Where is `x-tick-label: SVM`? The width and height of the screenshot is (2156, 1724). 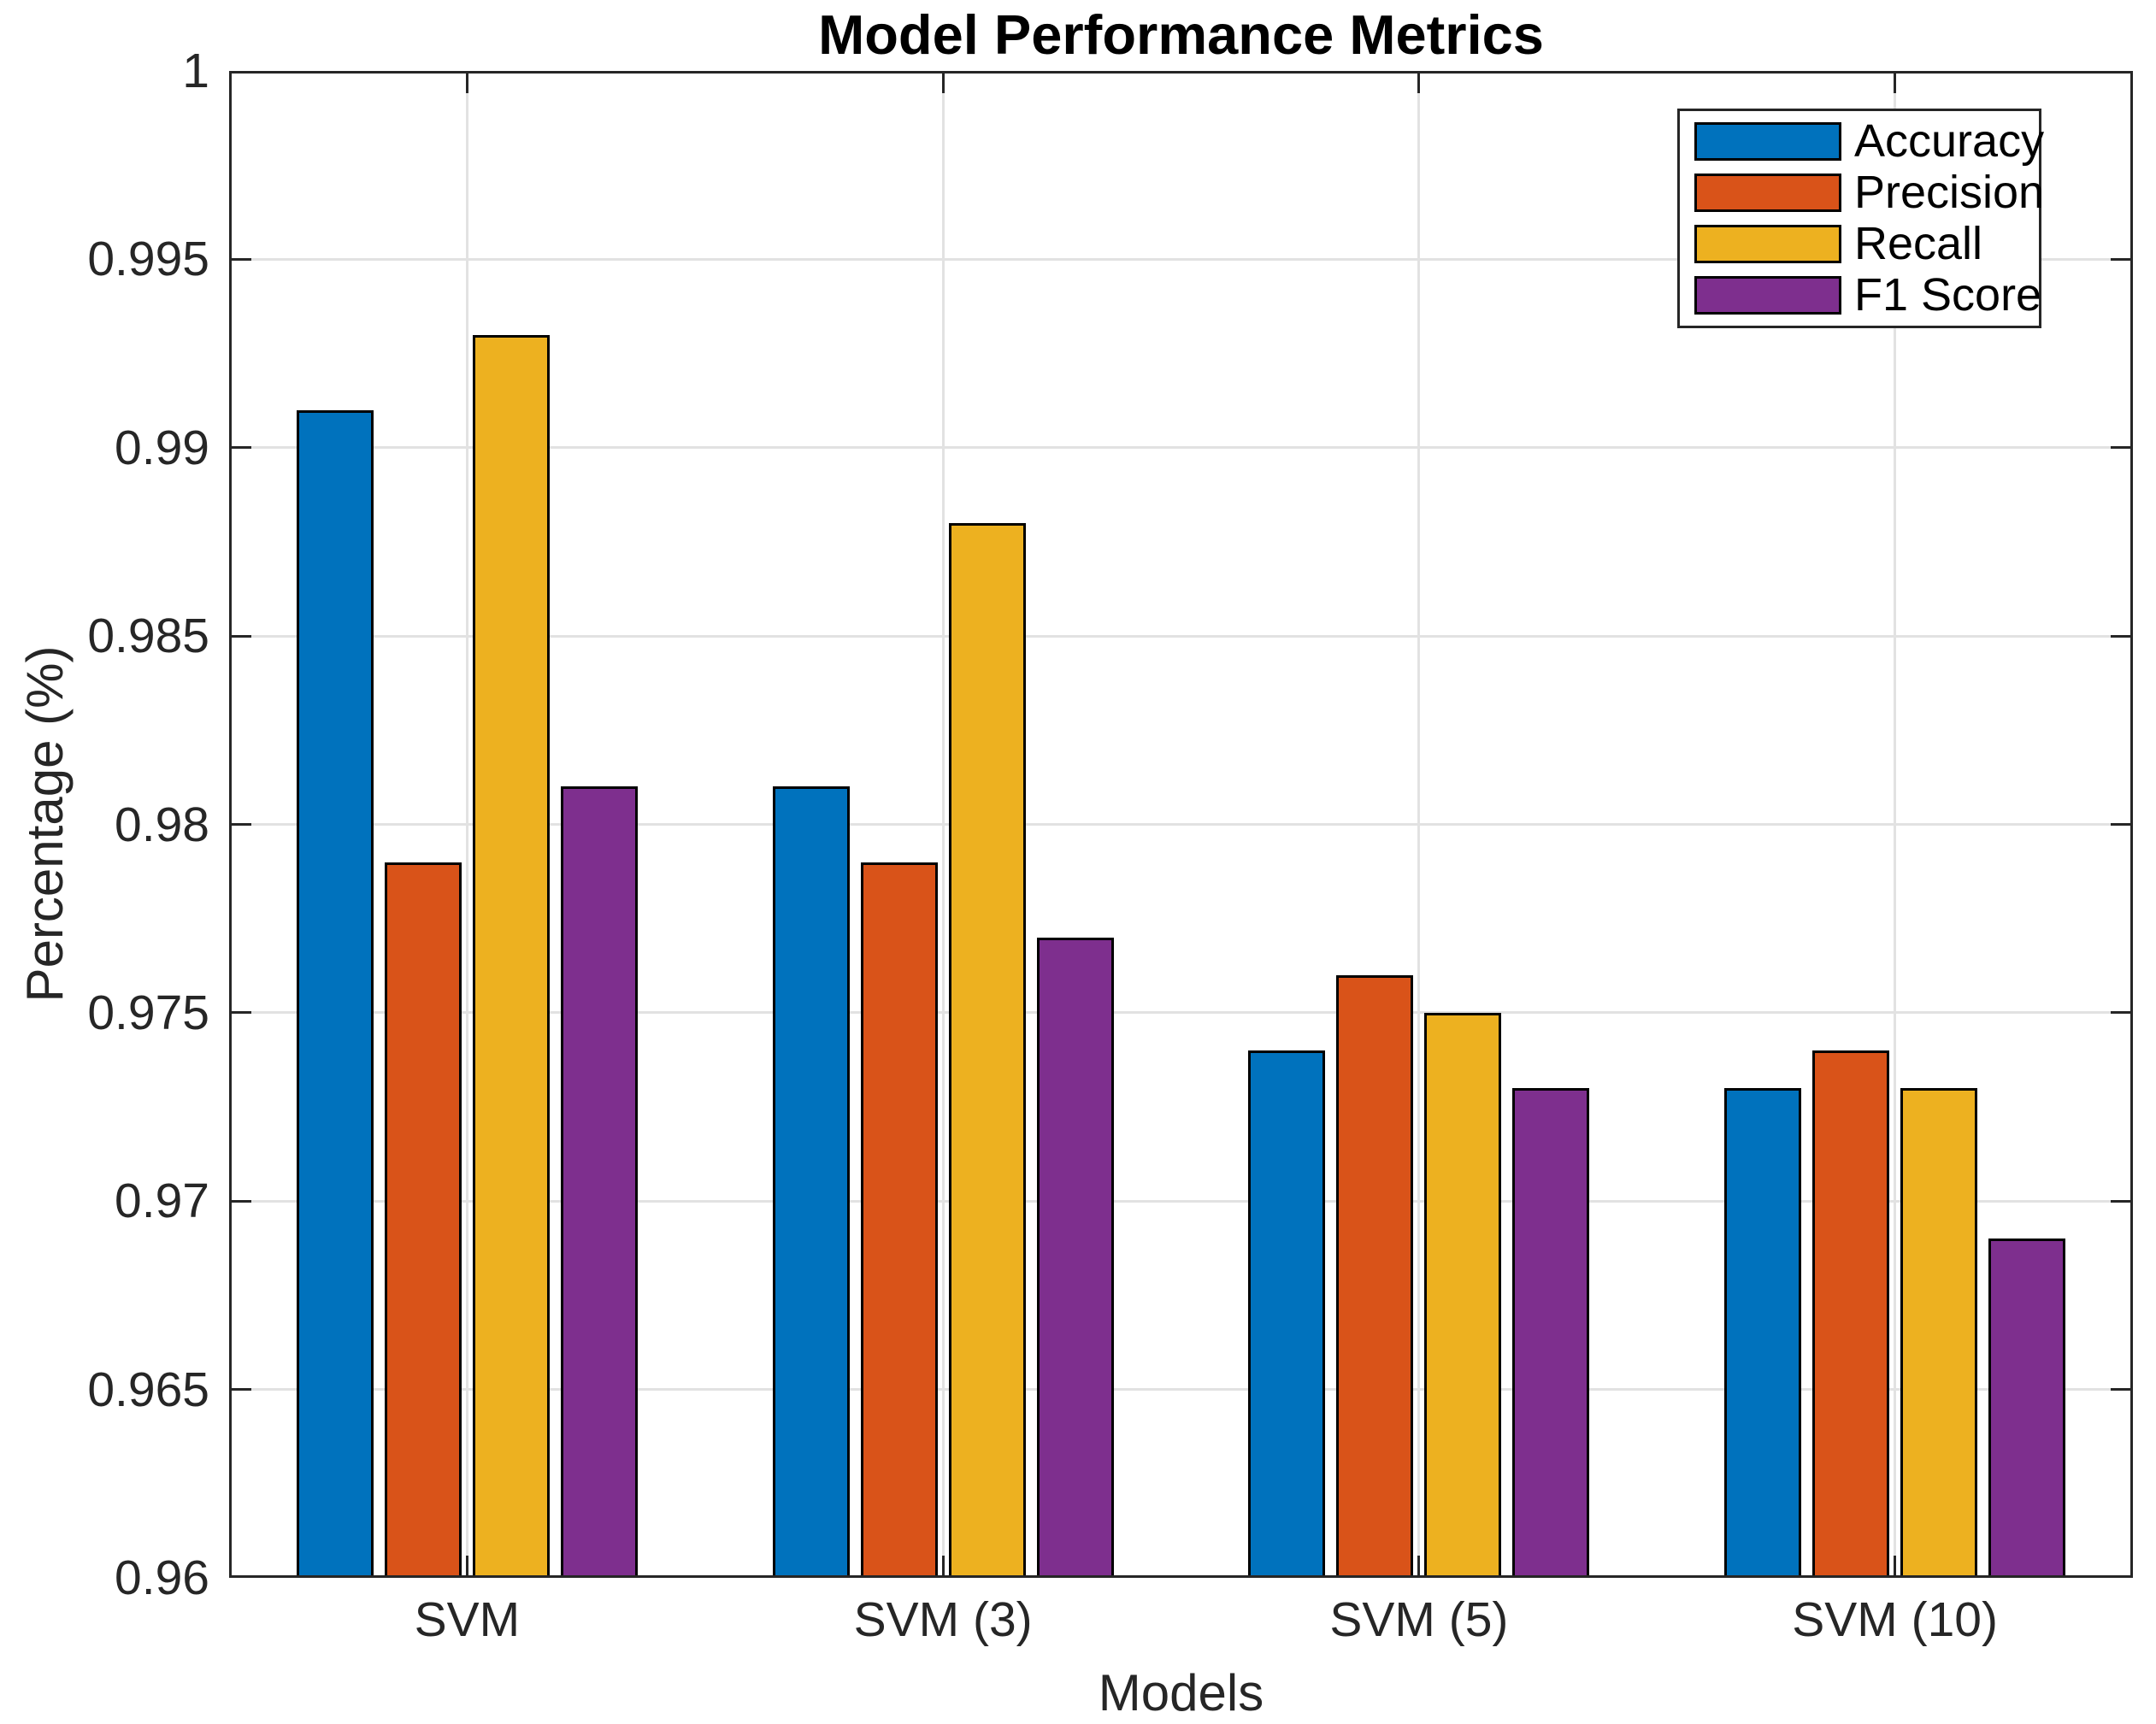 x-tick-label: SVM is located at coordinates (467, 1620).